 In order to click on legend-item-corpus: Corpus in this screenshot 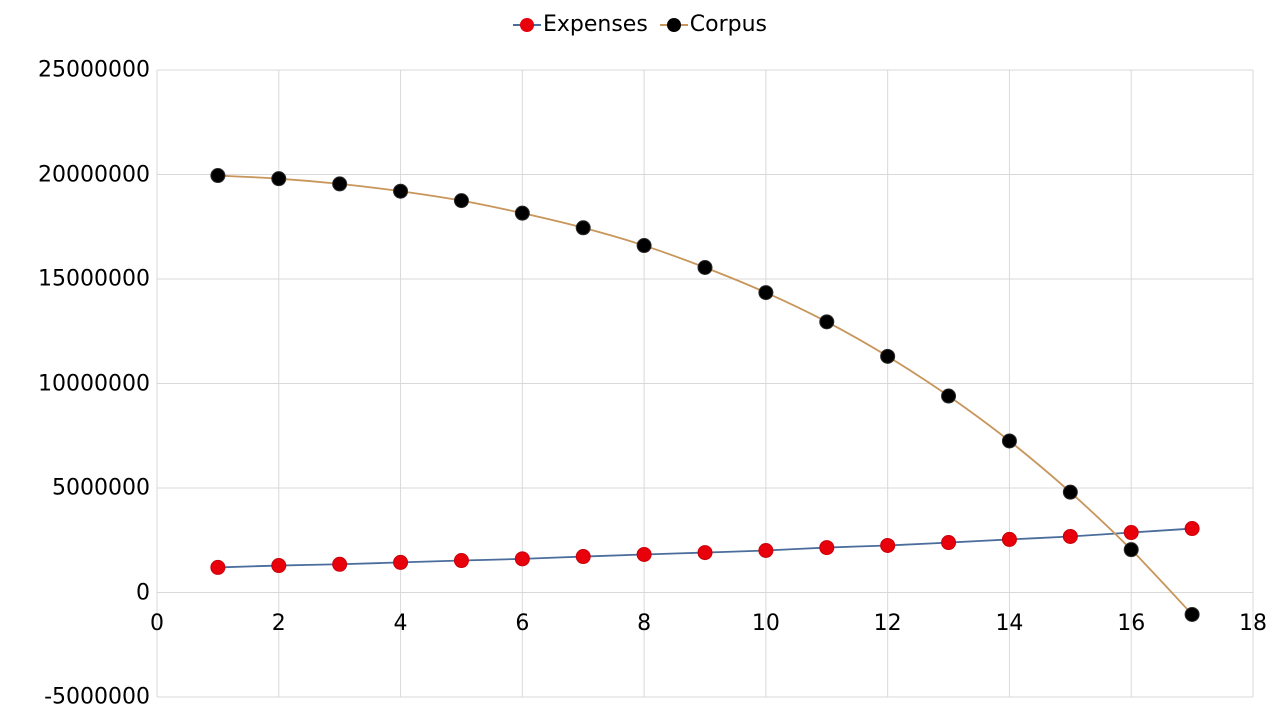, I will do `click(713, 24)`.